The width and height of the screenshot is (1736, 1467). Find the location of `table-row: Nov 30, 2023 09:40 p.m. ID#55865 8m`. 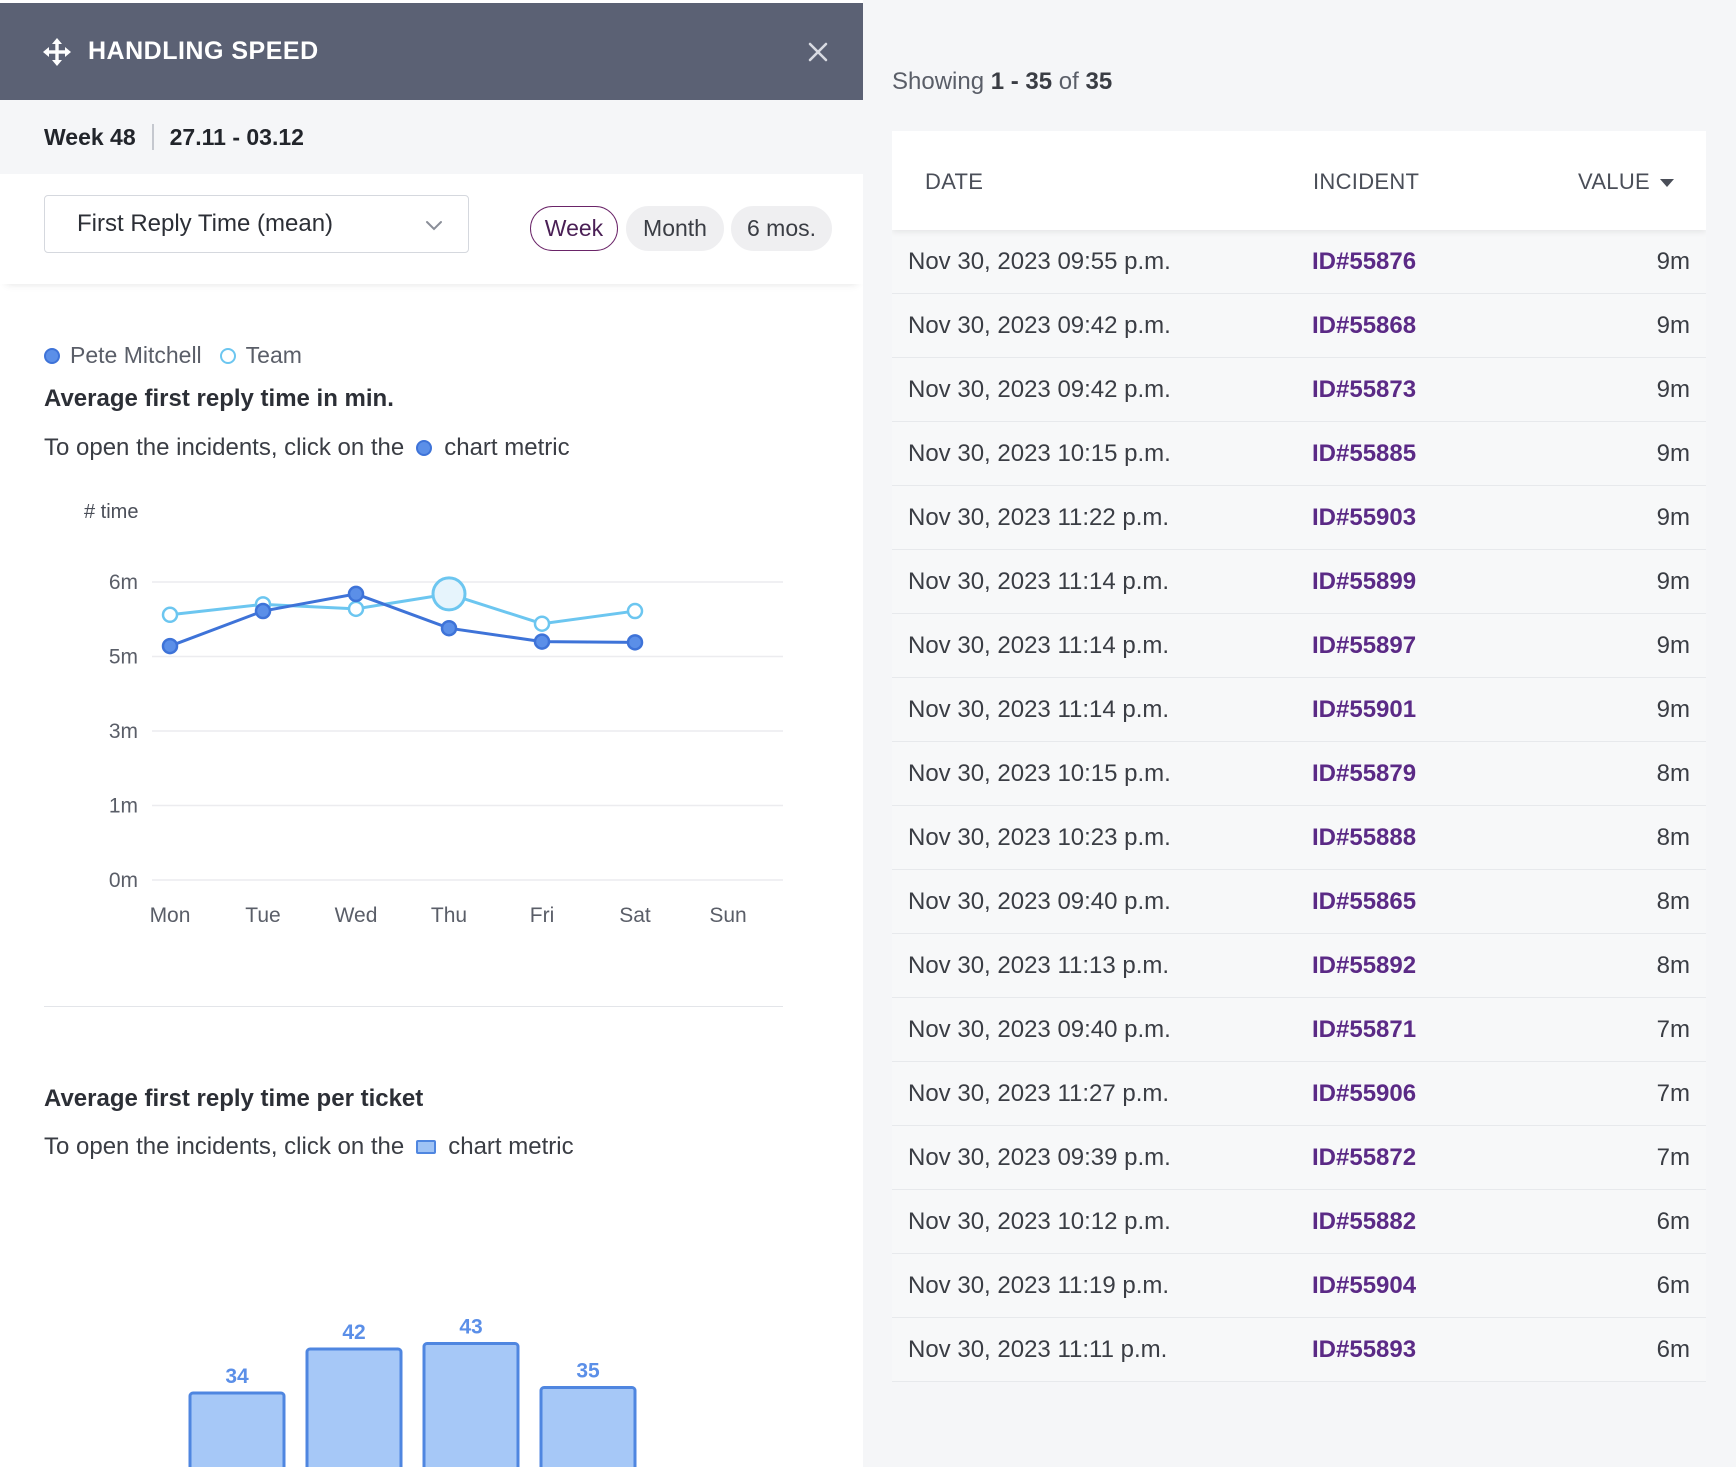

table-row: Nov 30, 2023 09:40 p.m. ID#55865 8m is located at coordinates (1299, 902).